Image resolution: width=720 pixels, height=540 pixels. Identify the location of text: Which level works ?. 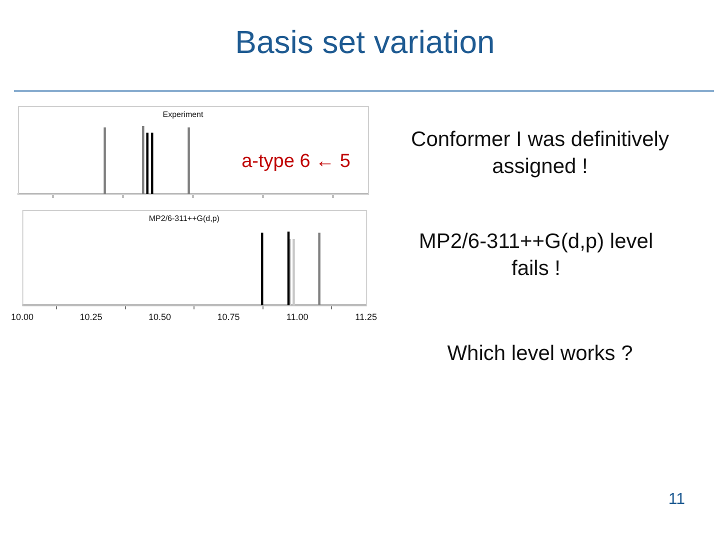
(540, 354).